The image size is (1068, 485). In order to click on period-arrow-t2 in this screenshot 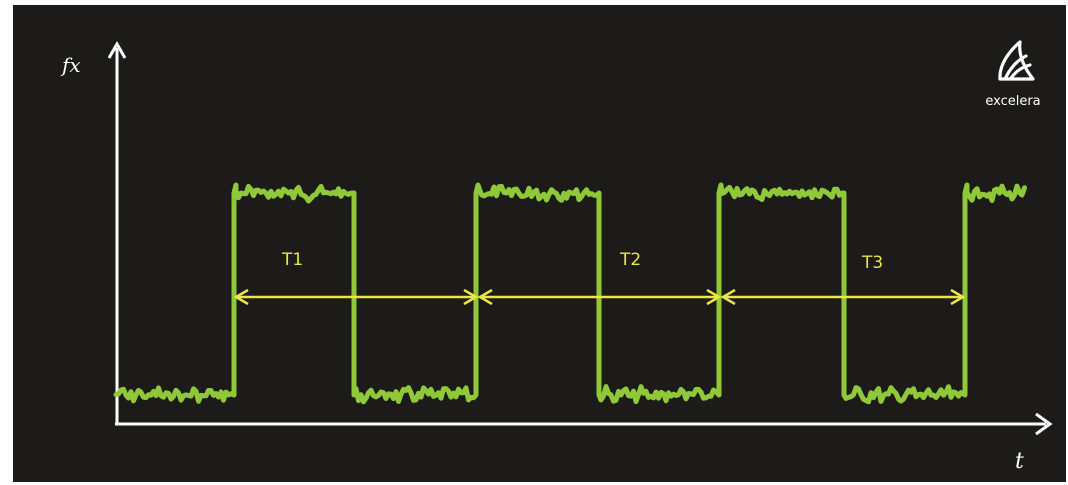, I will do `click(599, 297)`.